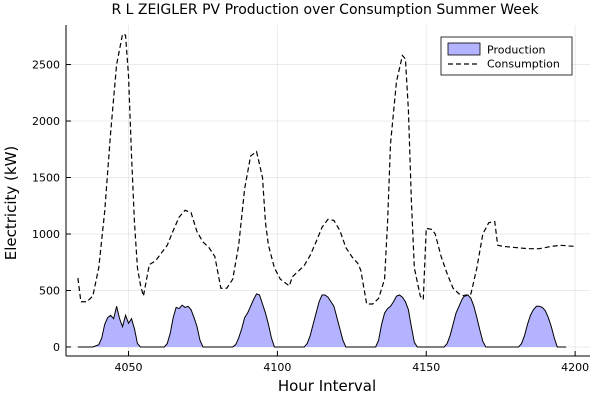  Describe the element at coordinates (327, 386) in the screenshot. I see `x-axis-label: Hour Interval` at that location.